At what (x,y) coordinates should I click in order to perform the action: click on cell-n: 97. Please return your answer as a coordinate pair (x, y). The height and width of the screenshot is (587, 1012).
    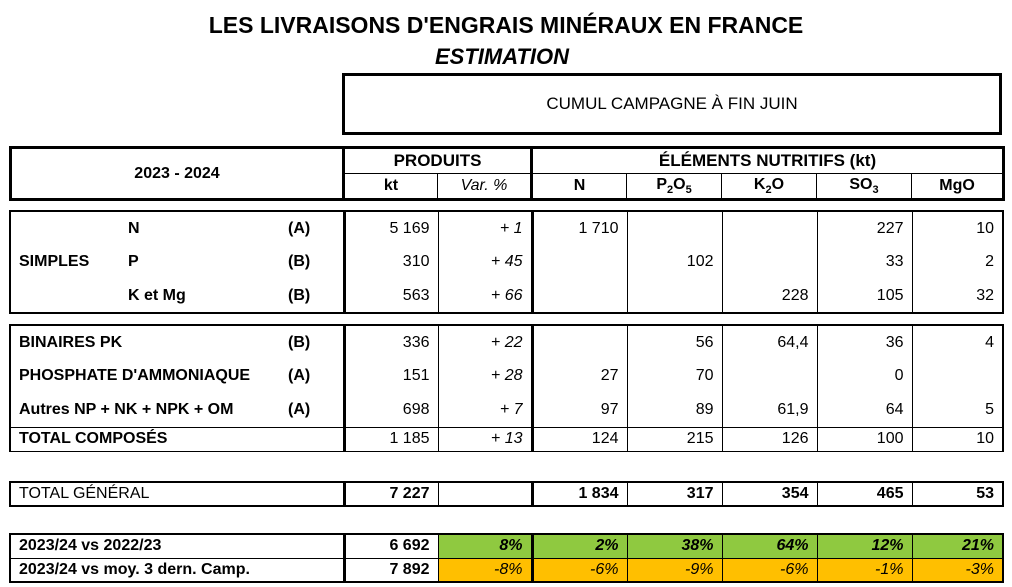
    Looking at the image, I should click on (580, 410).